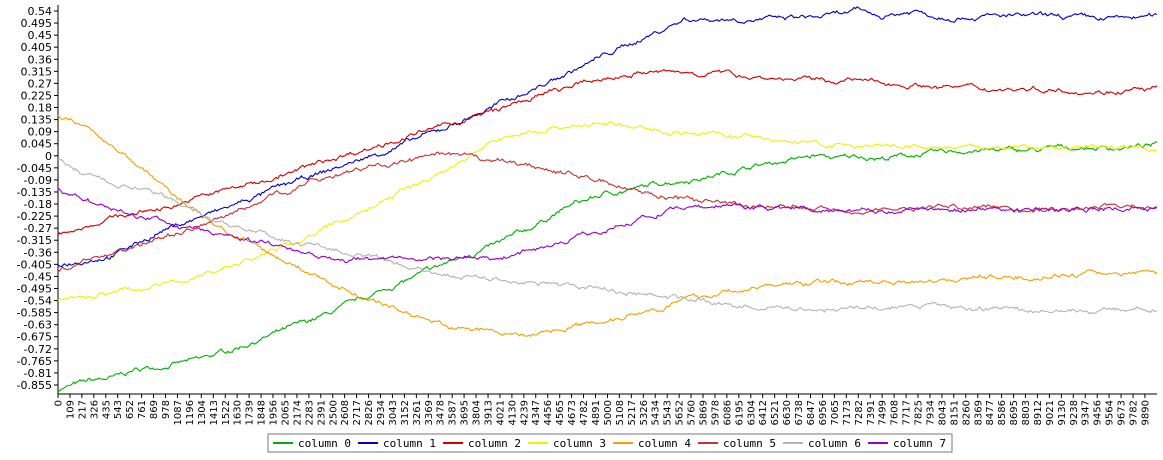 The height and width of the screenshot is (460, 1163). Describe the element at coordinates (664, 443) in the screenshot. I see `legend-label: column 4` at that location.